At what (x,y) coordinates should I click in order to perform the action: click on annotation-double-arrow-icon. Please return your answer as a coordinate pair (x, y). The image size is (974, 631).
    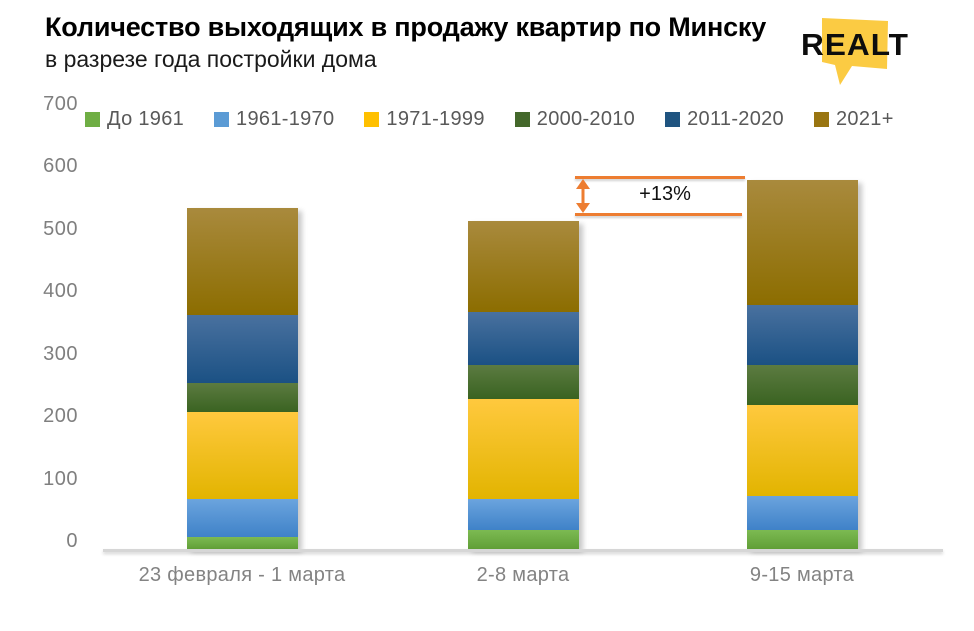
    Looking at the image, I should click on (583, 196).